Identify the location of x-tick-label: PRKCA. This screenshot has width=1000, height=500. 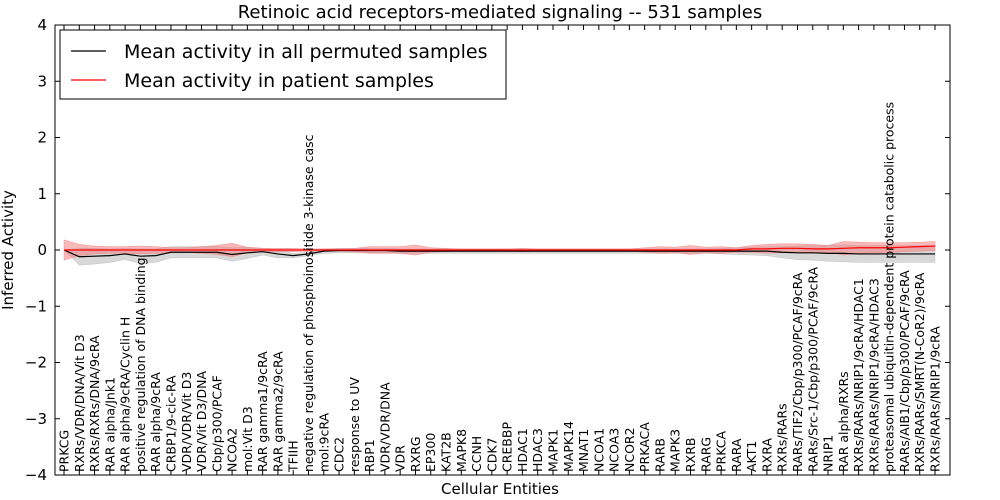
(721, 451).